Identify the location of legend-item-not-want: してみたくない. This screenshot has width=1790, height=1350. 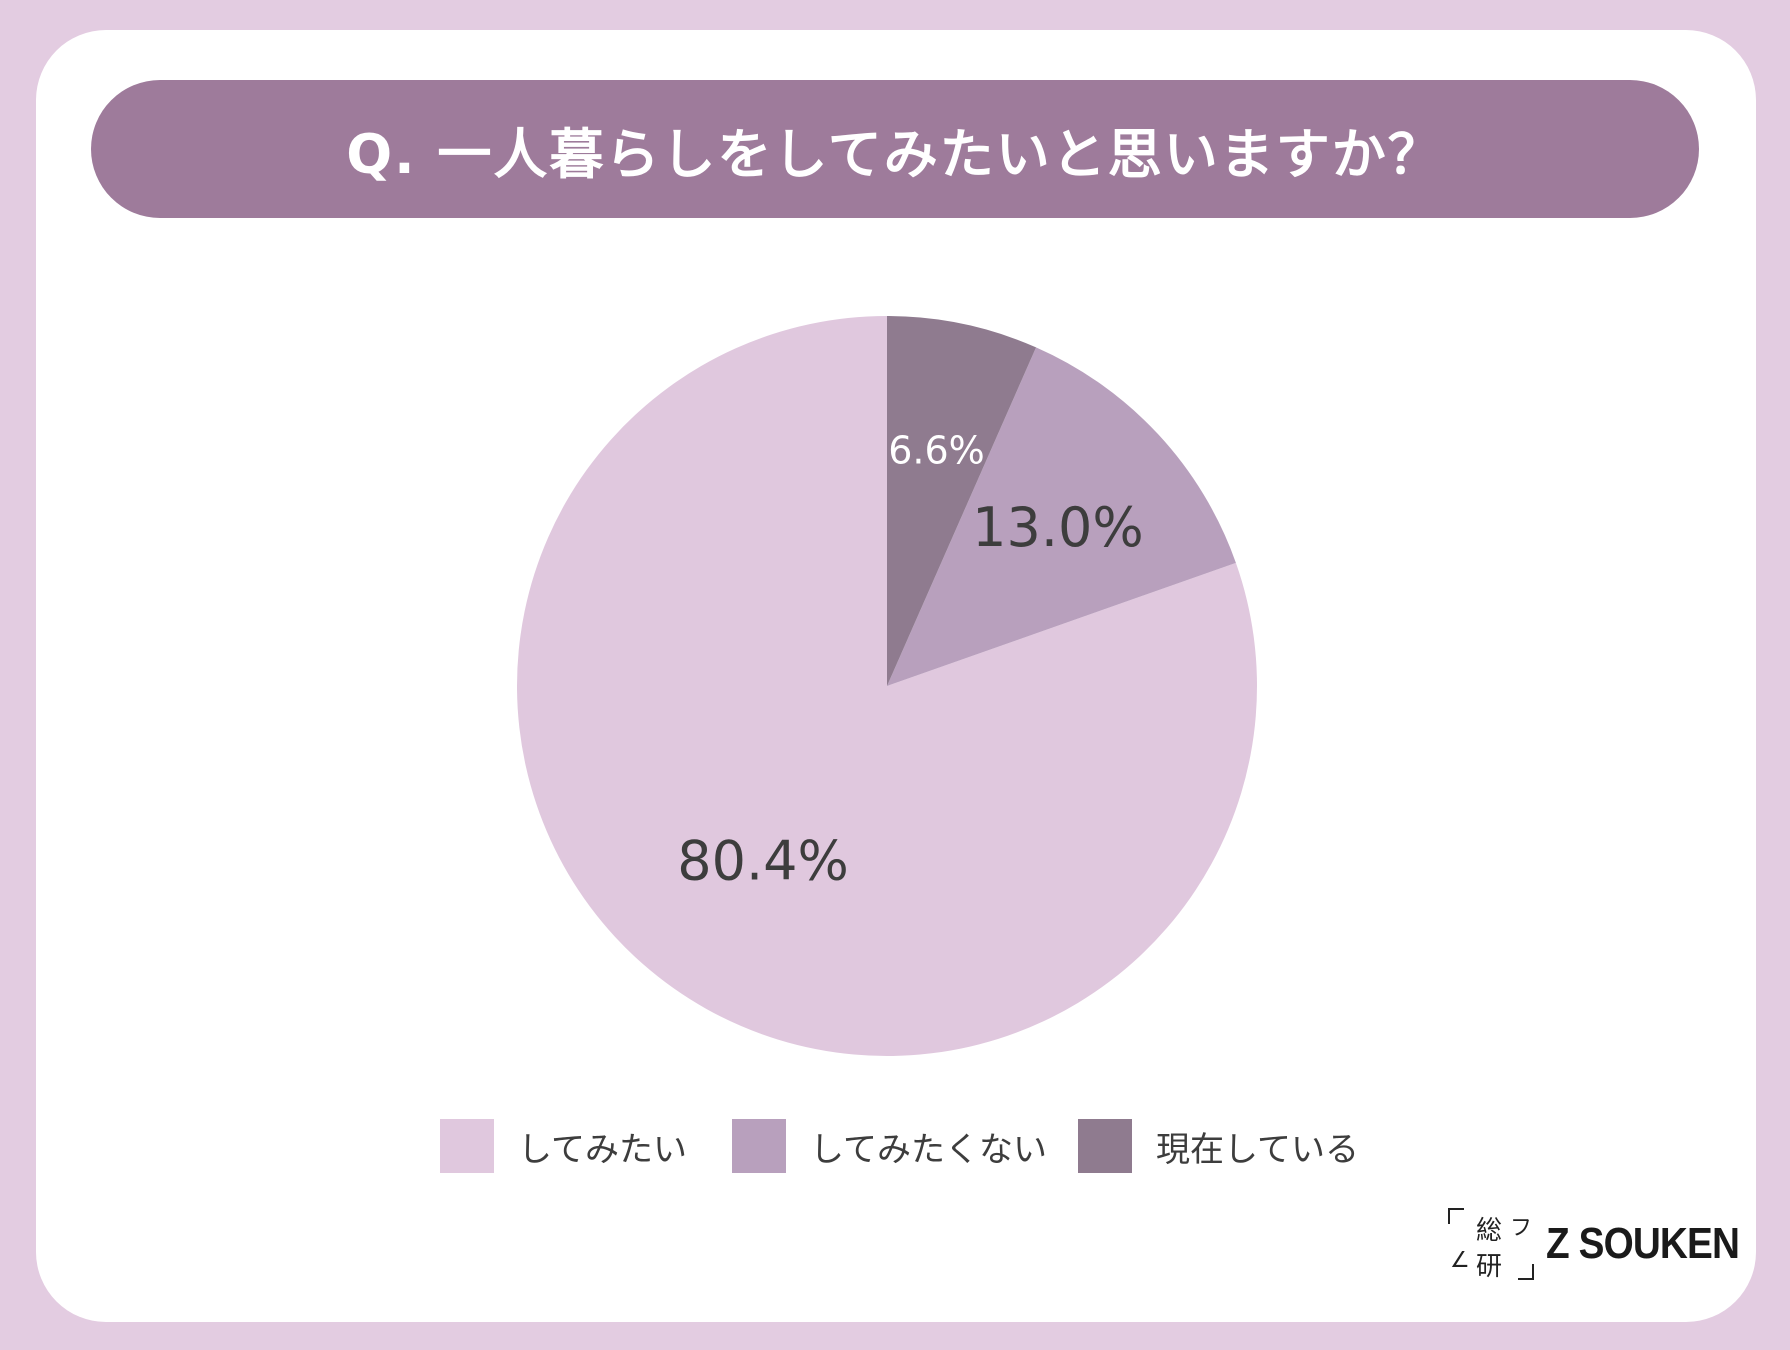
(889, 1146).